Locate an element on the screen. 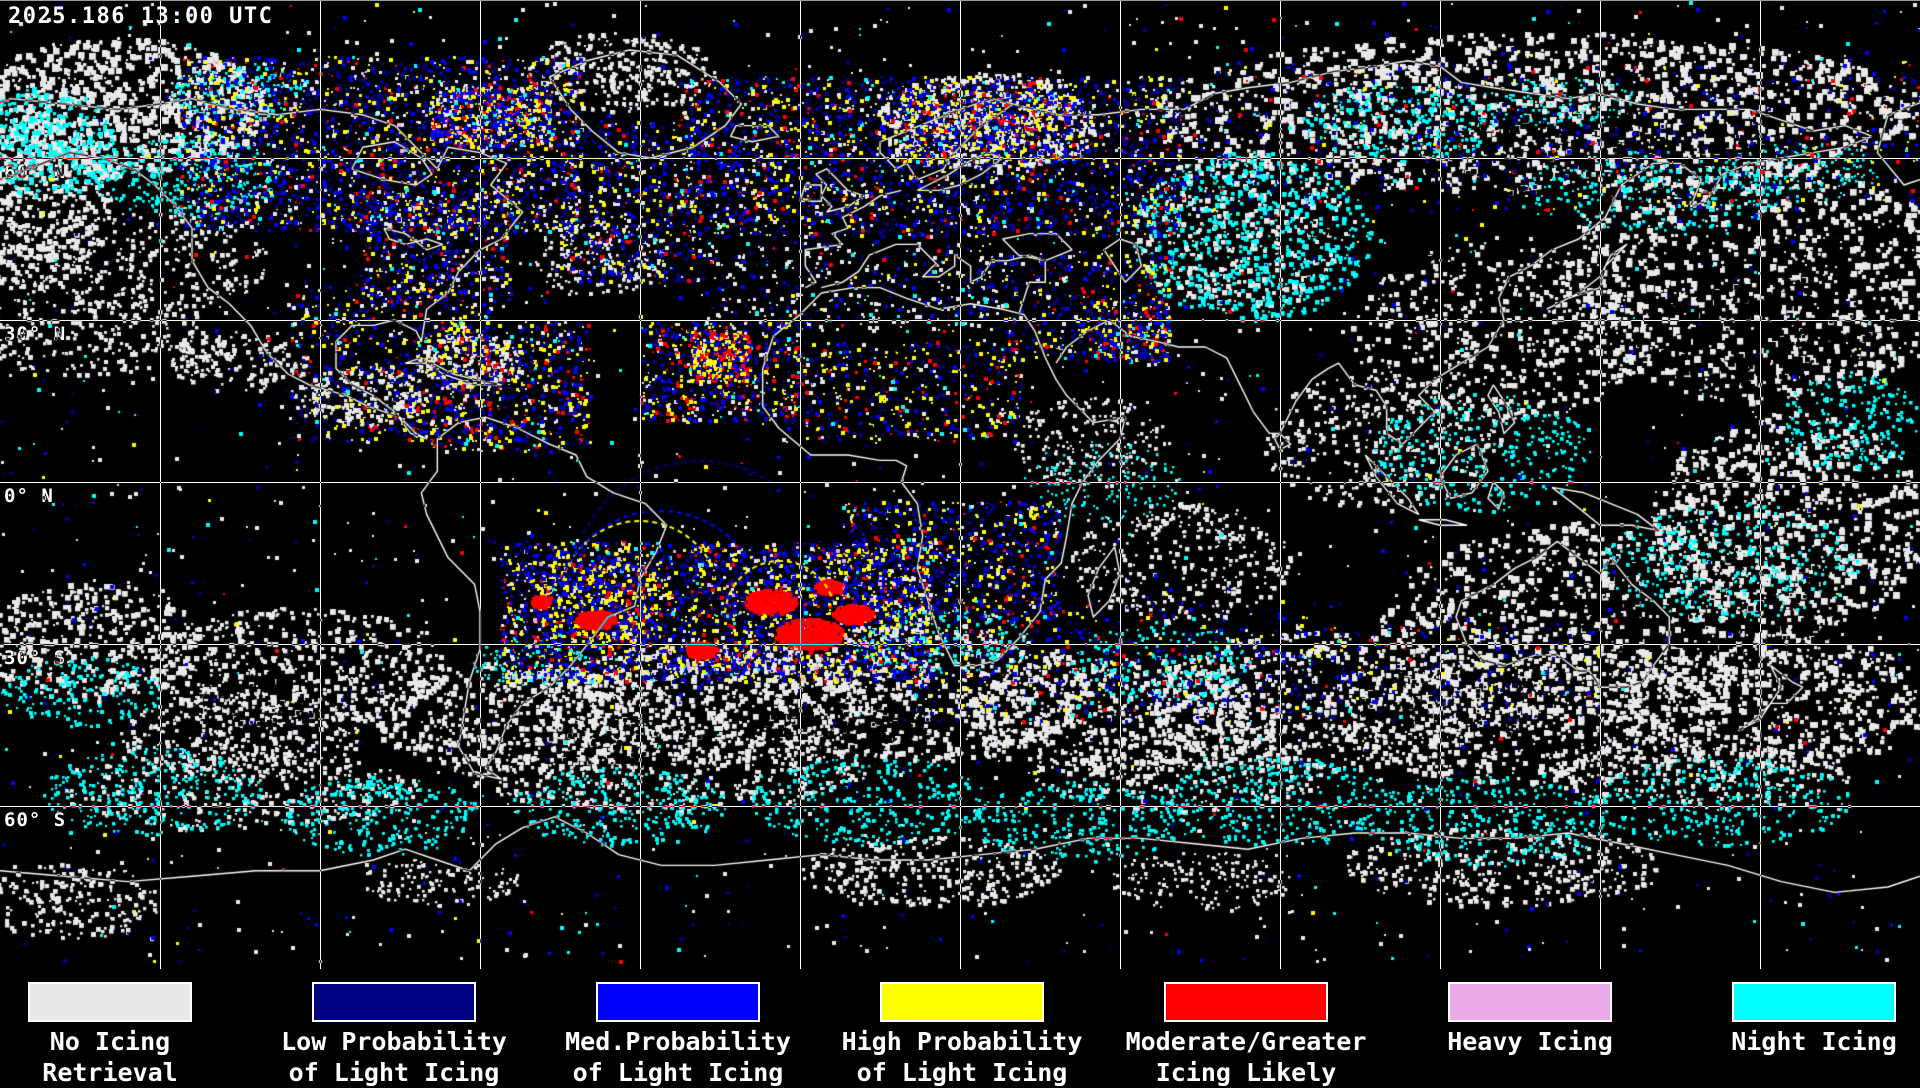  legend-label-line2: Retrieval is located at coordinates (110, 1072).